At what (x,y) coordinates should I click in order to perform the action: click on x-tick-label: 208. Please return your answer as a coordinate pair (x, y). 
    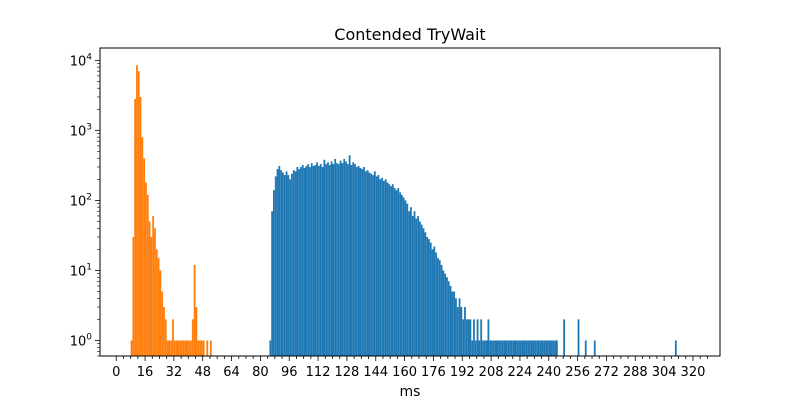
    Looking at the image, I should click on (491, 372).